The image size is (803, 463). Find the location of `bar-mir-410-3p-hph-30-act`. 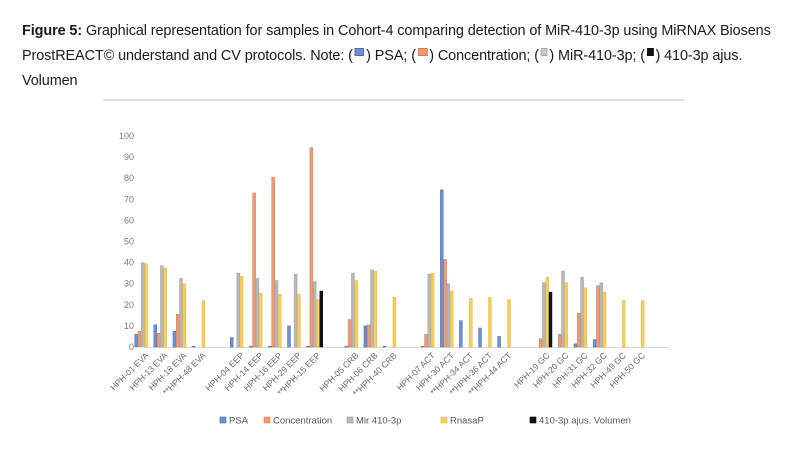

bar-mir-410-3p-hph-30-act is located at coordinates (448, 315).